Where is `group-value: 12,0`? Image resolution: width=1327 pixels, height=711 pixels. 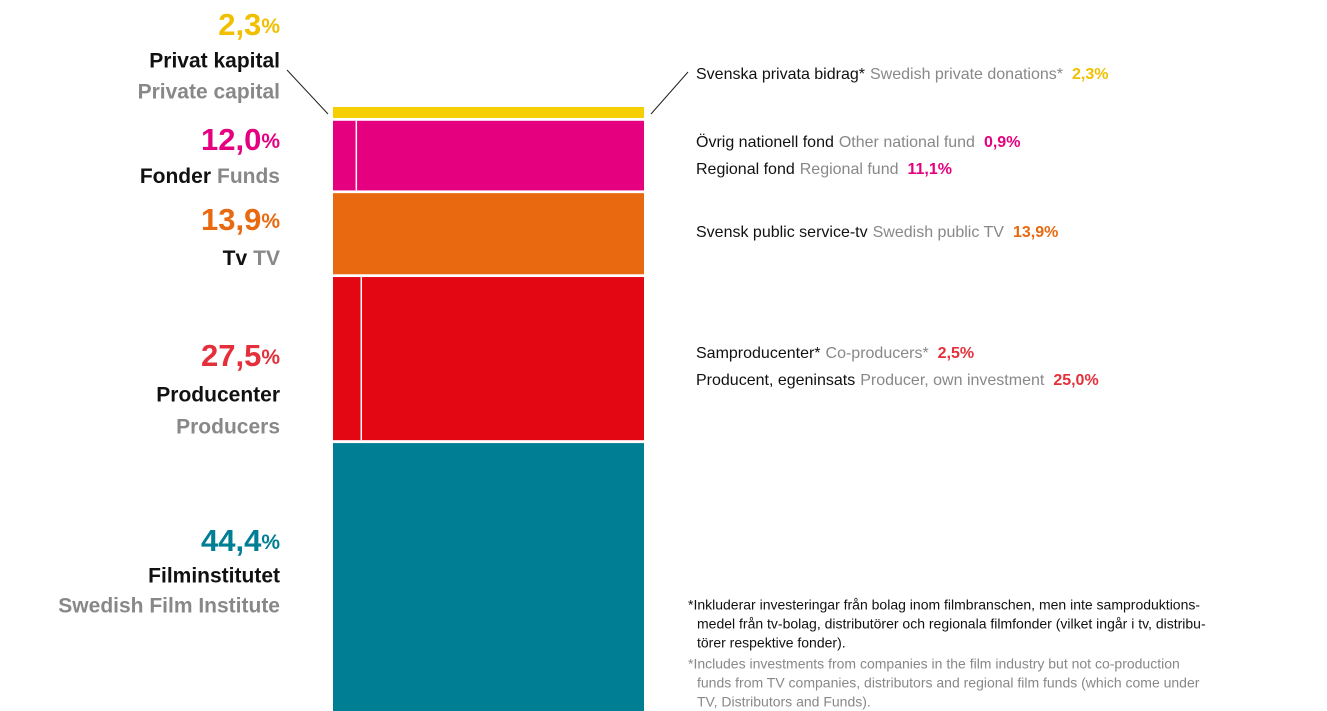
group-value: 12,0 is located at coordinates (231, 139).